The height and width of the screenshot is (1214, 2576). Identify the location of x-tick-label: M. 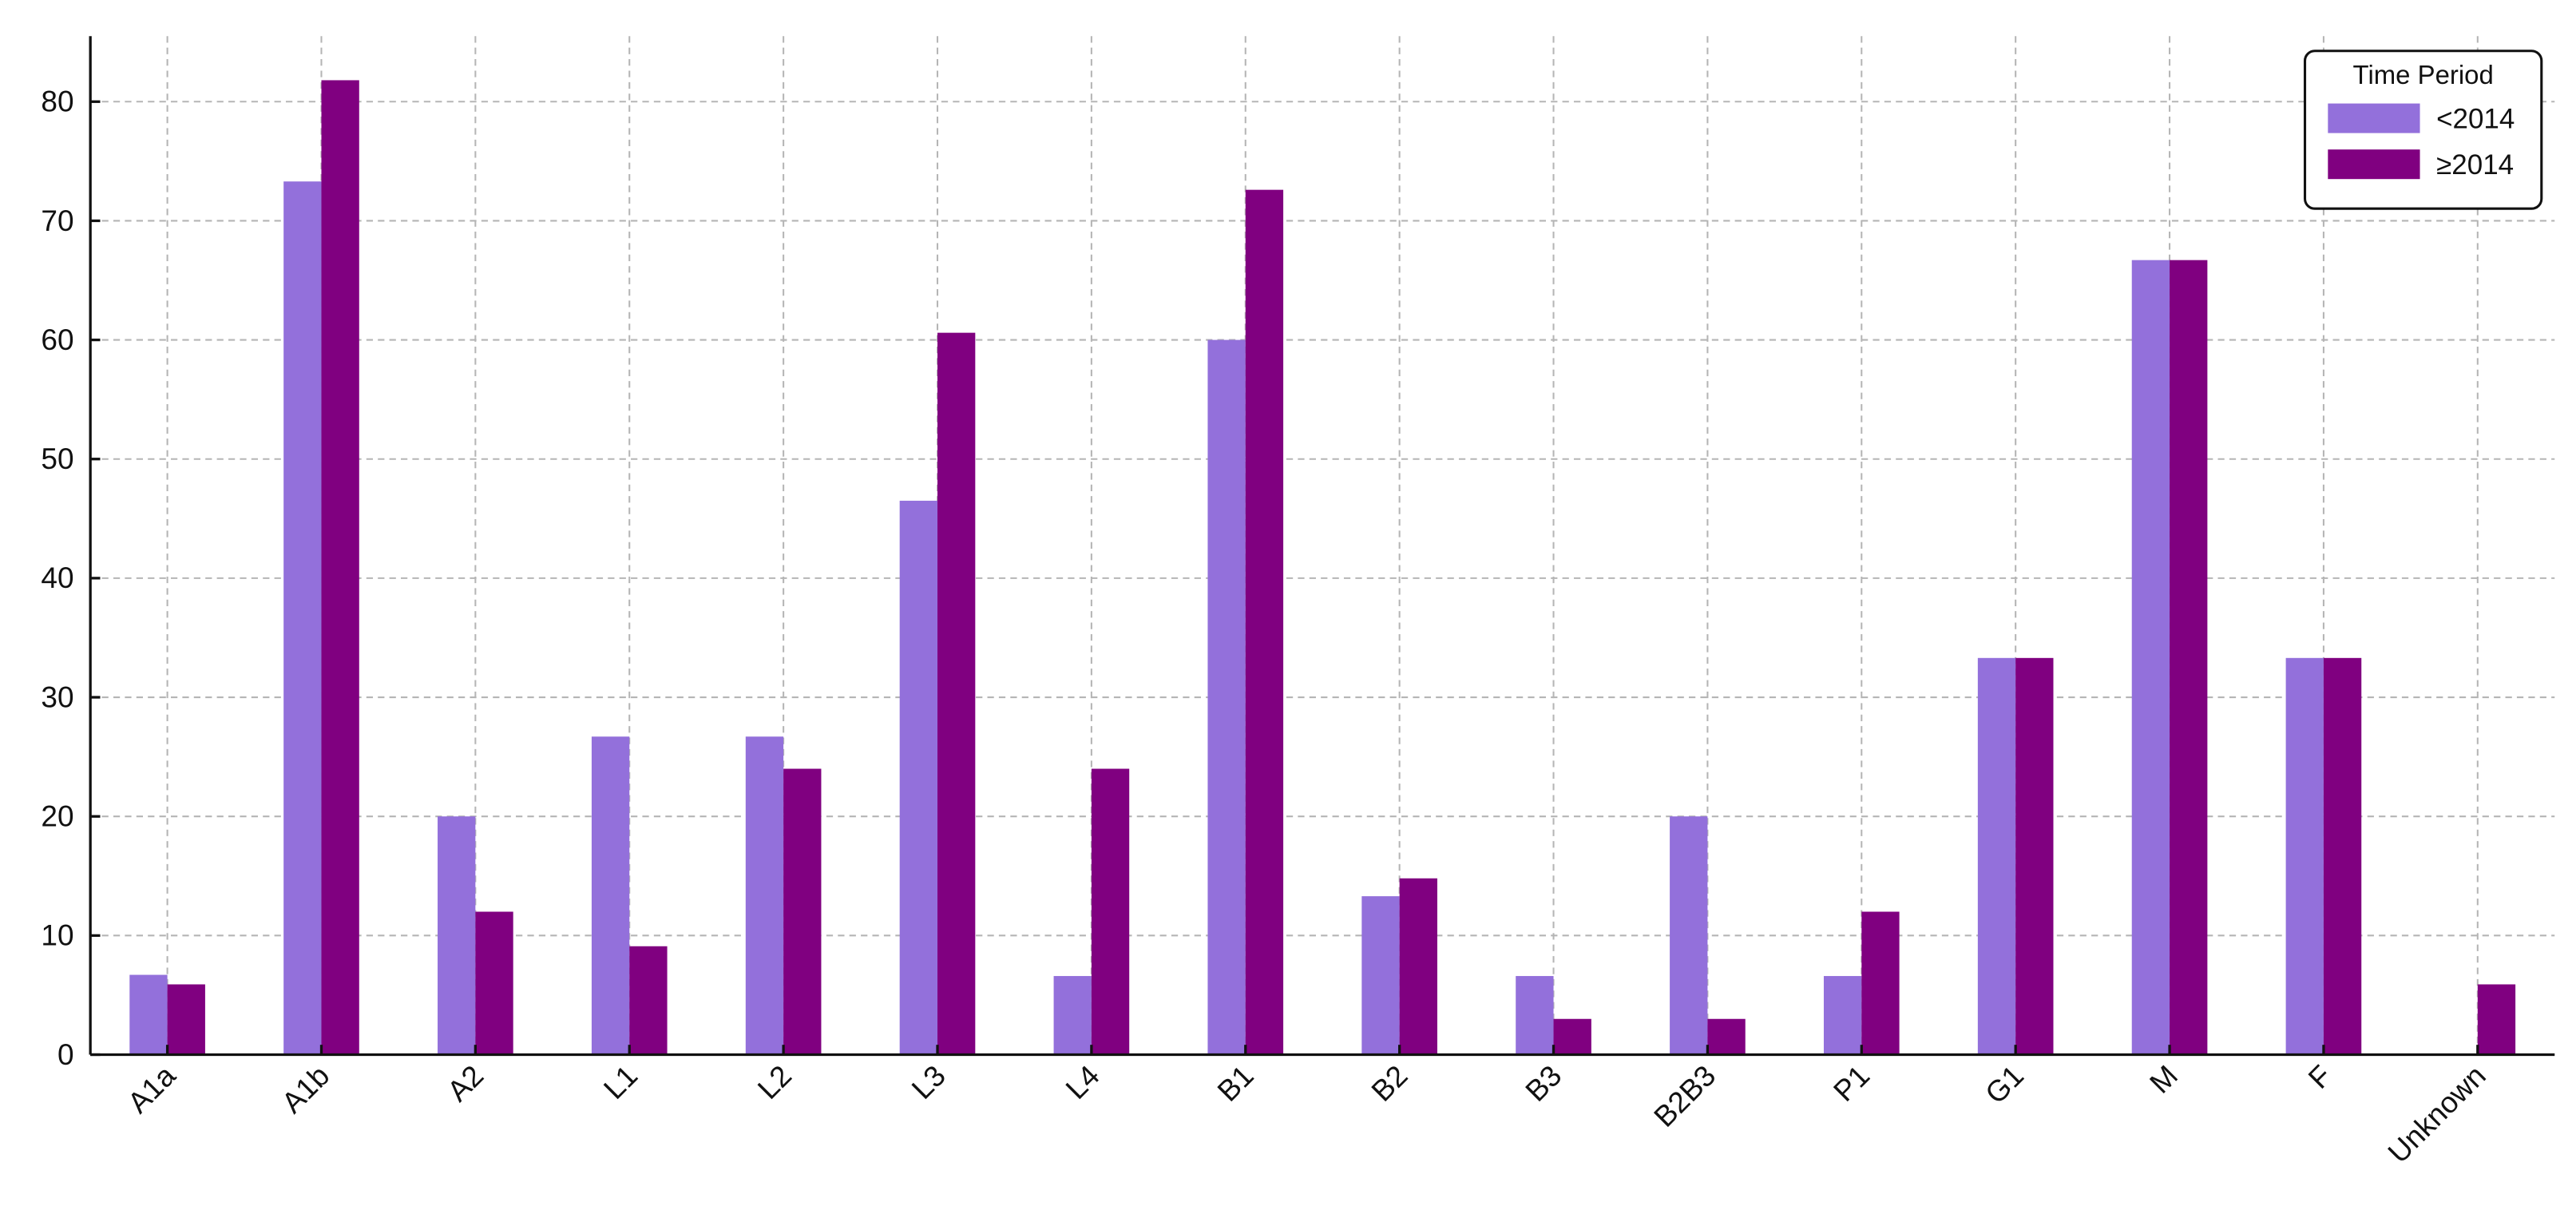
(2164, 1079).